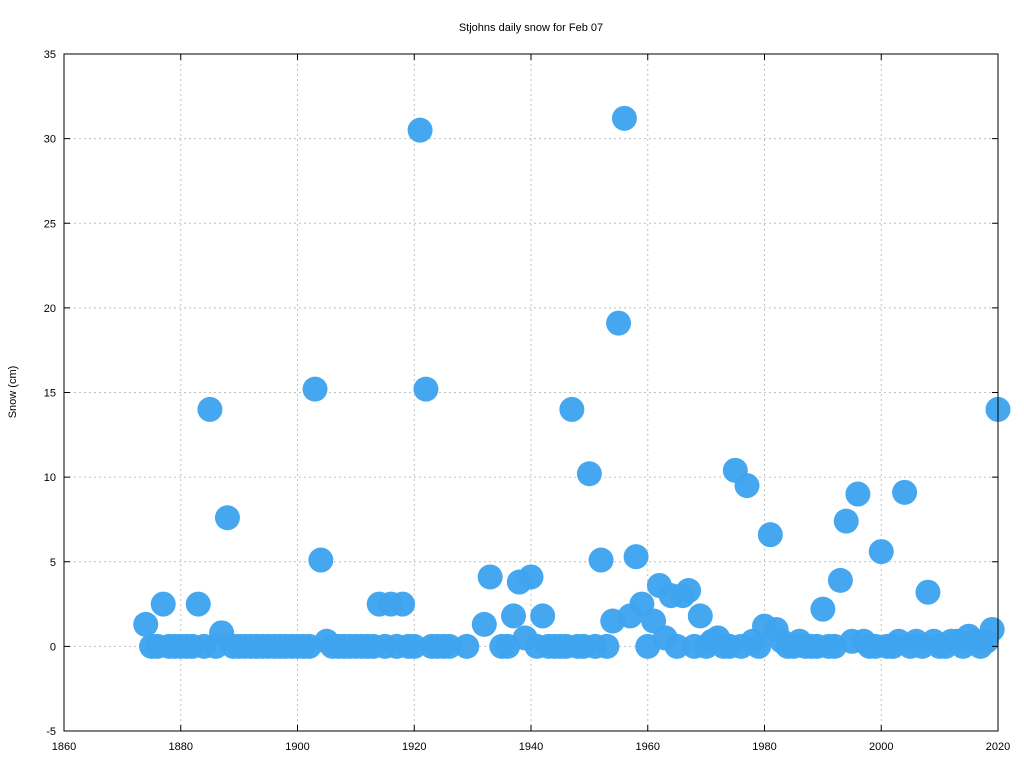  Describe the element at coordinates (998, 747) in the screenshot. I see `x-tick-label: 2020` at that location.